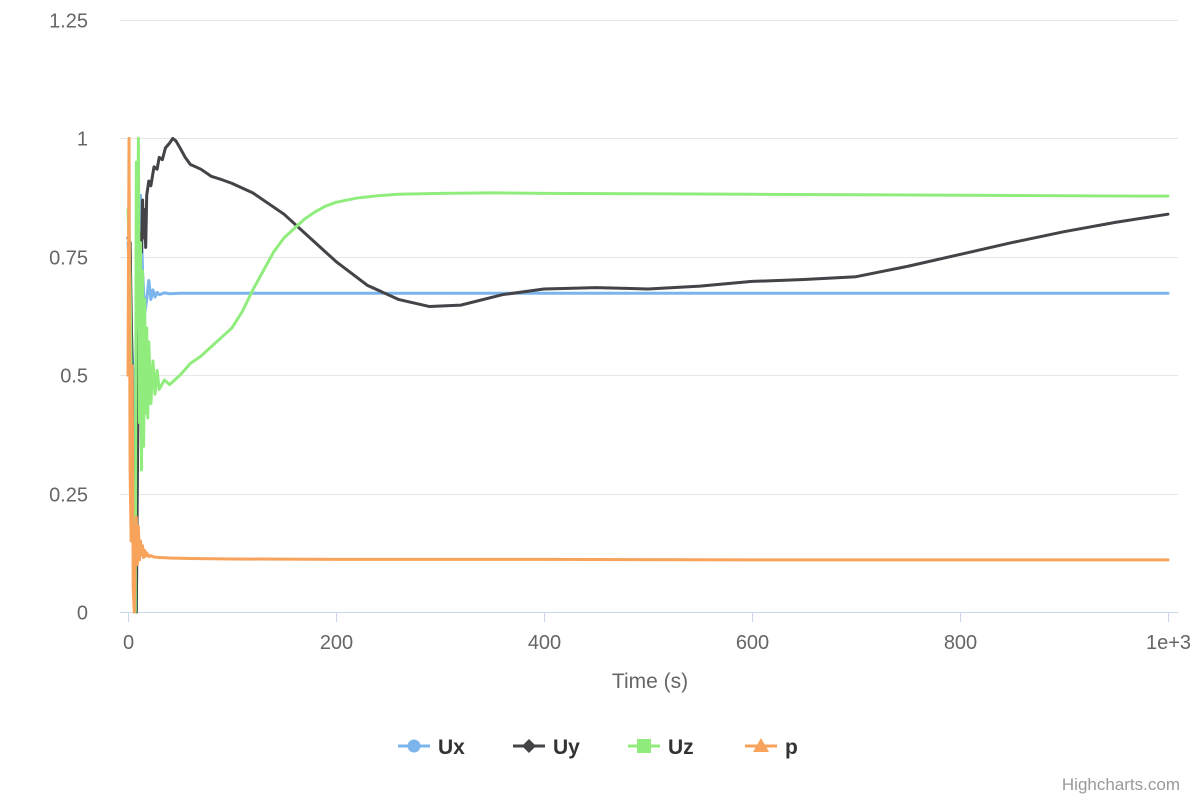 This screenshot has height=800, width=1200. I want to click on legend-item-uz: Uz, so click(661, 747).